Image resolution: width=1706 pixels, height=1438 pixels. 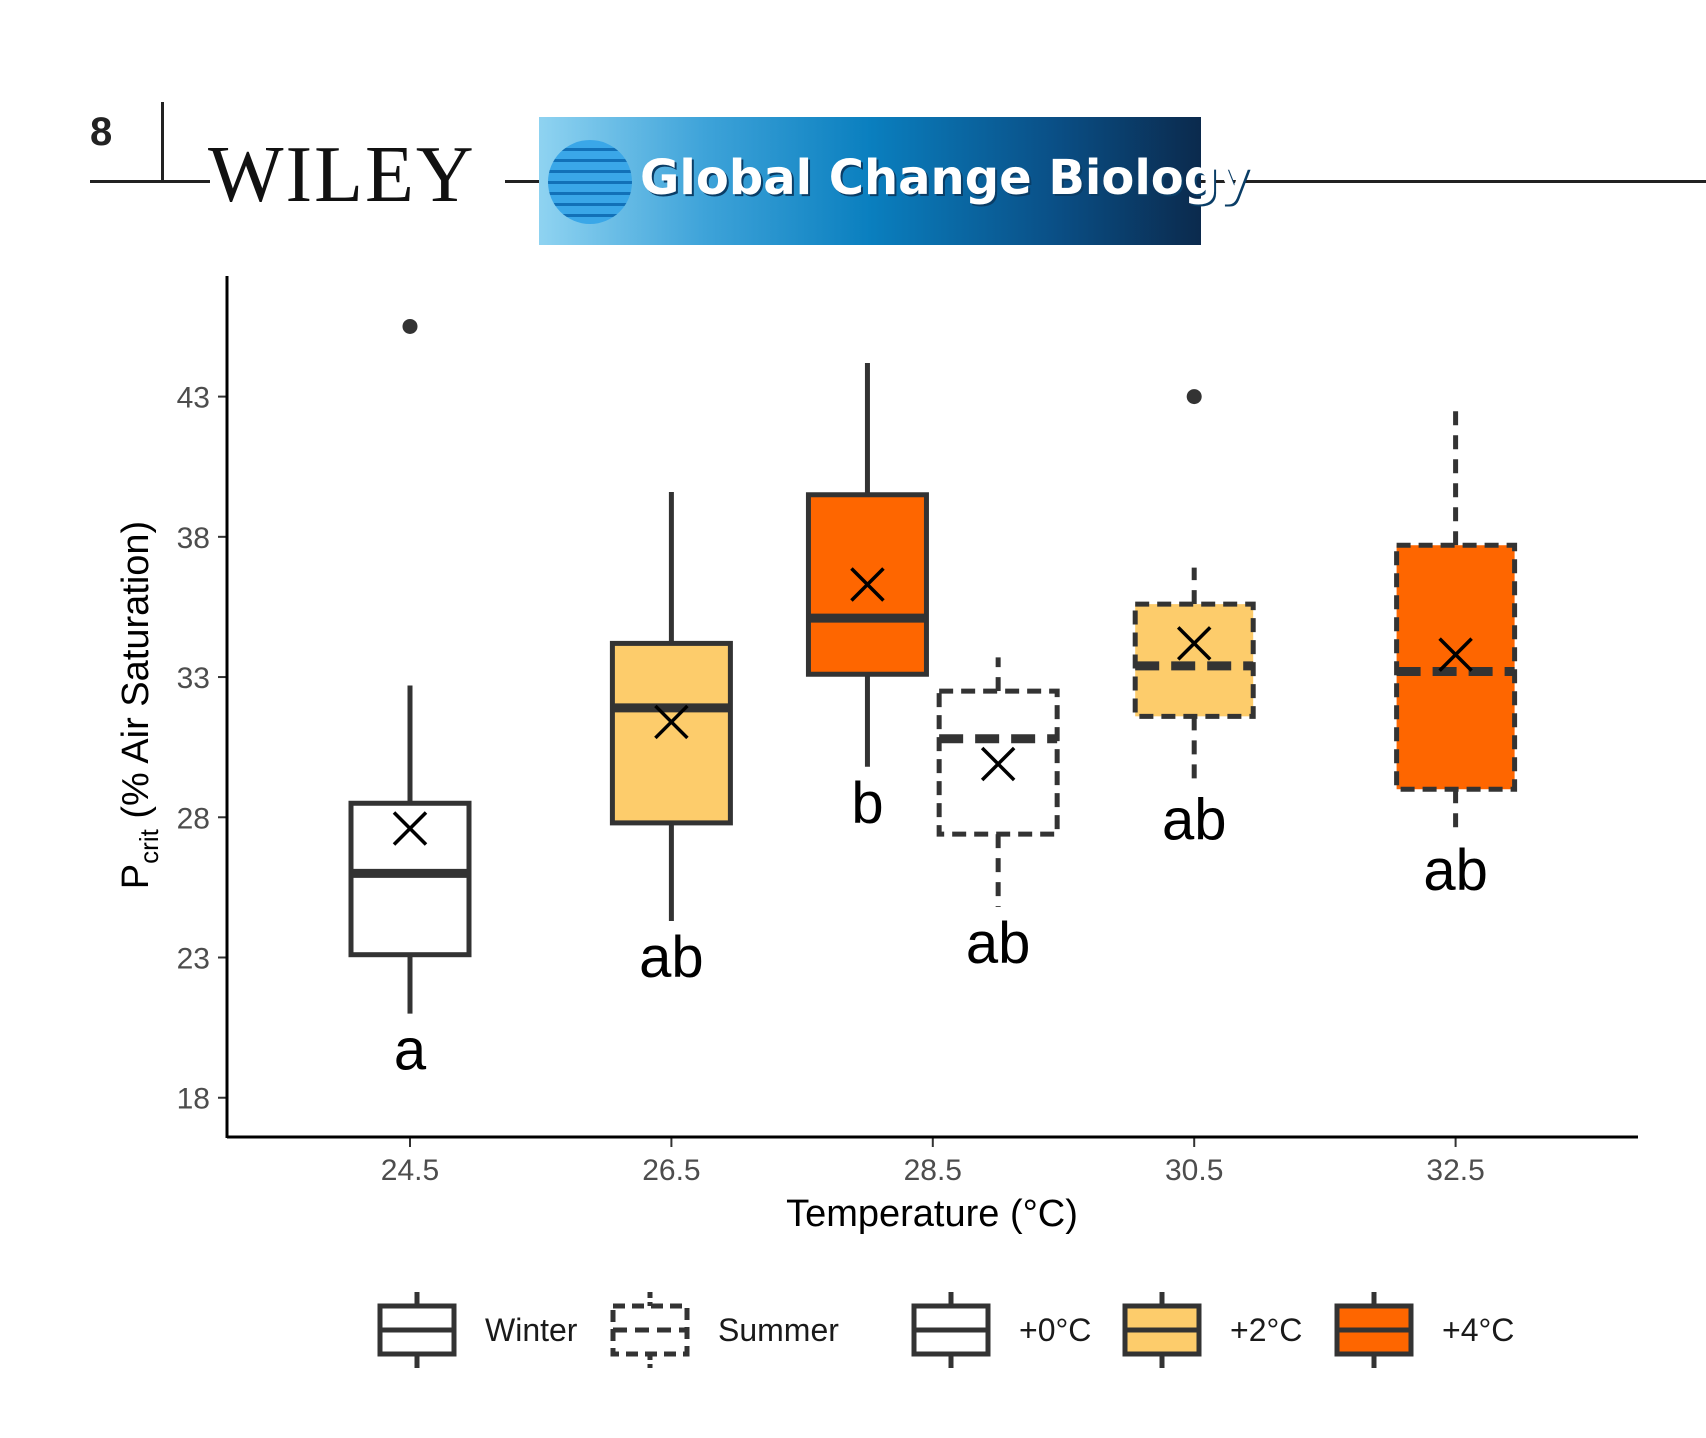 What do you see at coordinates (531, 1330) in the screenshot?
I see `legend-label: Winter` at bounding box center [531, 1330].